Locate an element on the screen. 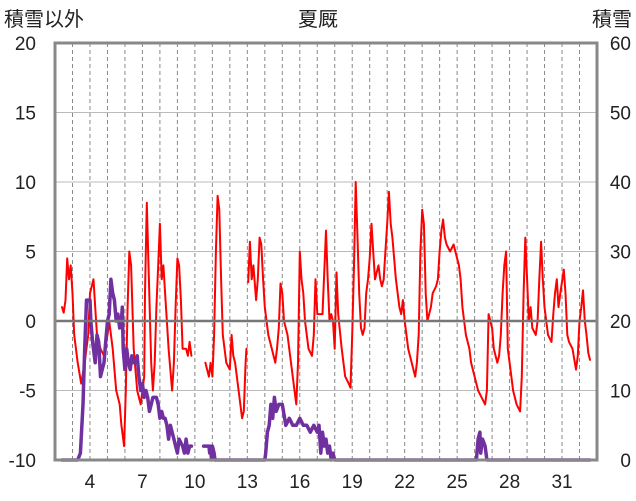 Image resolution: width=636 pixels, height=501 pixels. left-axis-label: 積雪以外 is located at coordinates (44, 19).